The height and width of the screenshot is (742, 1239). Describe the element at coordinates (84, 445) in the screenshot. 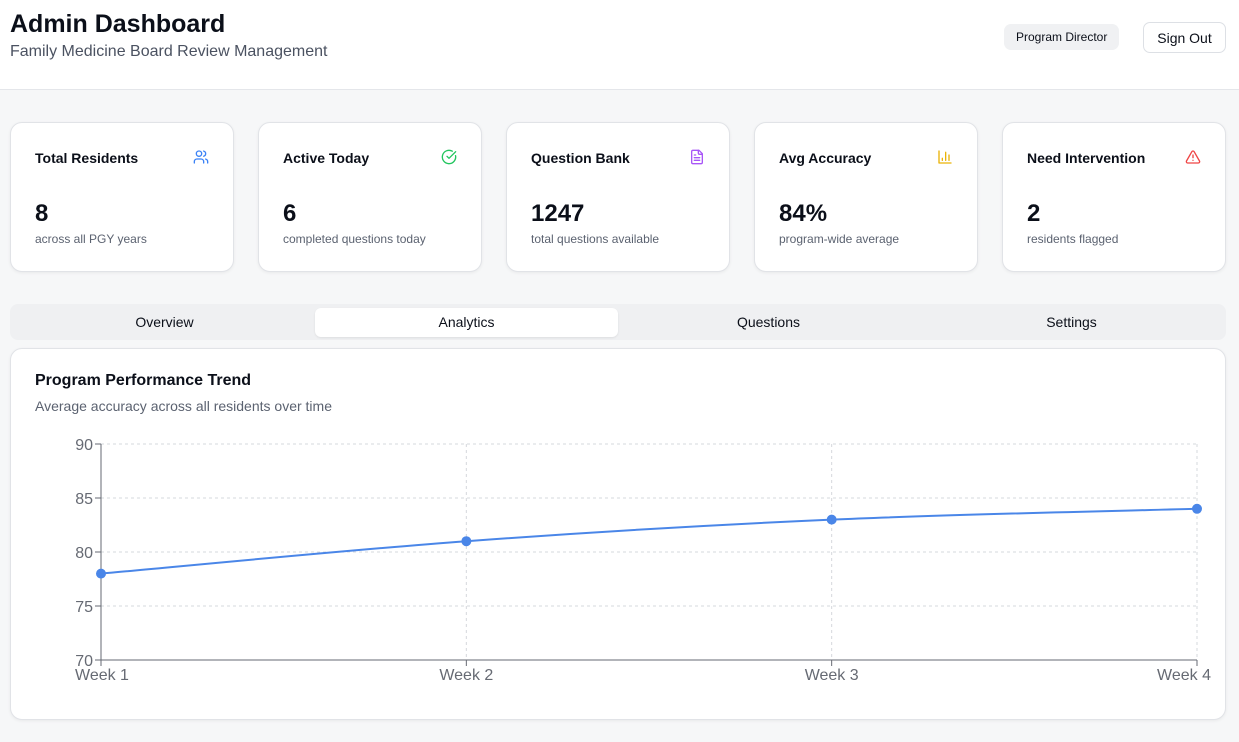

I see `y-tick-label: 90` at that location.